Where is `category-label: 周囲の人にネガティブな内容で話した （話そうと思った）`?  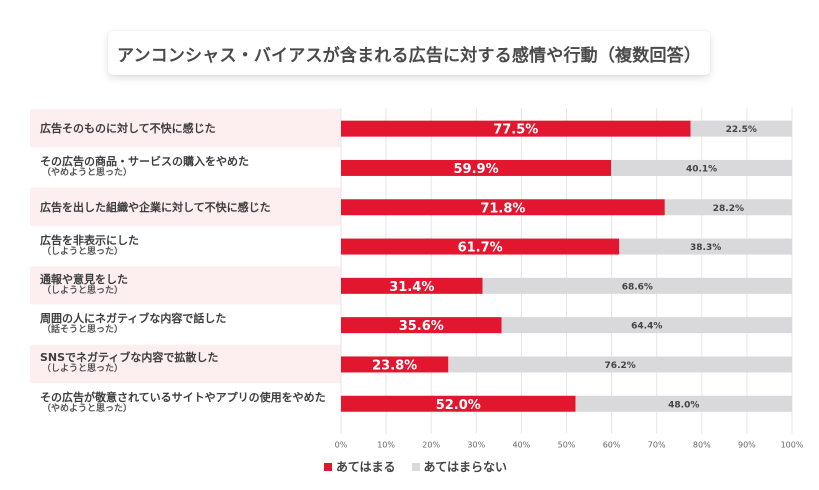 category-label: 周囲の人にネガティブな内容で話した （話そうと思った） is located at coordinates (133, 324).